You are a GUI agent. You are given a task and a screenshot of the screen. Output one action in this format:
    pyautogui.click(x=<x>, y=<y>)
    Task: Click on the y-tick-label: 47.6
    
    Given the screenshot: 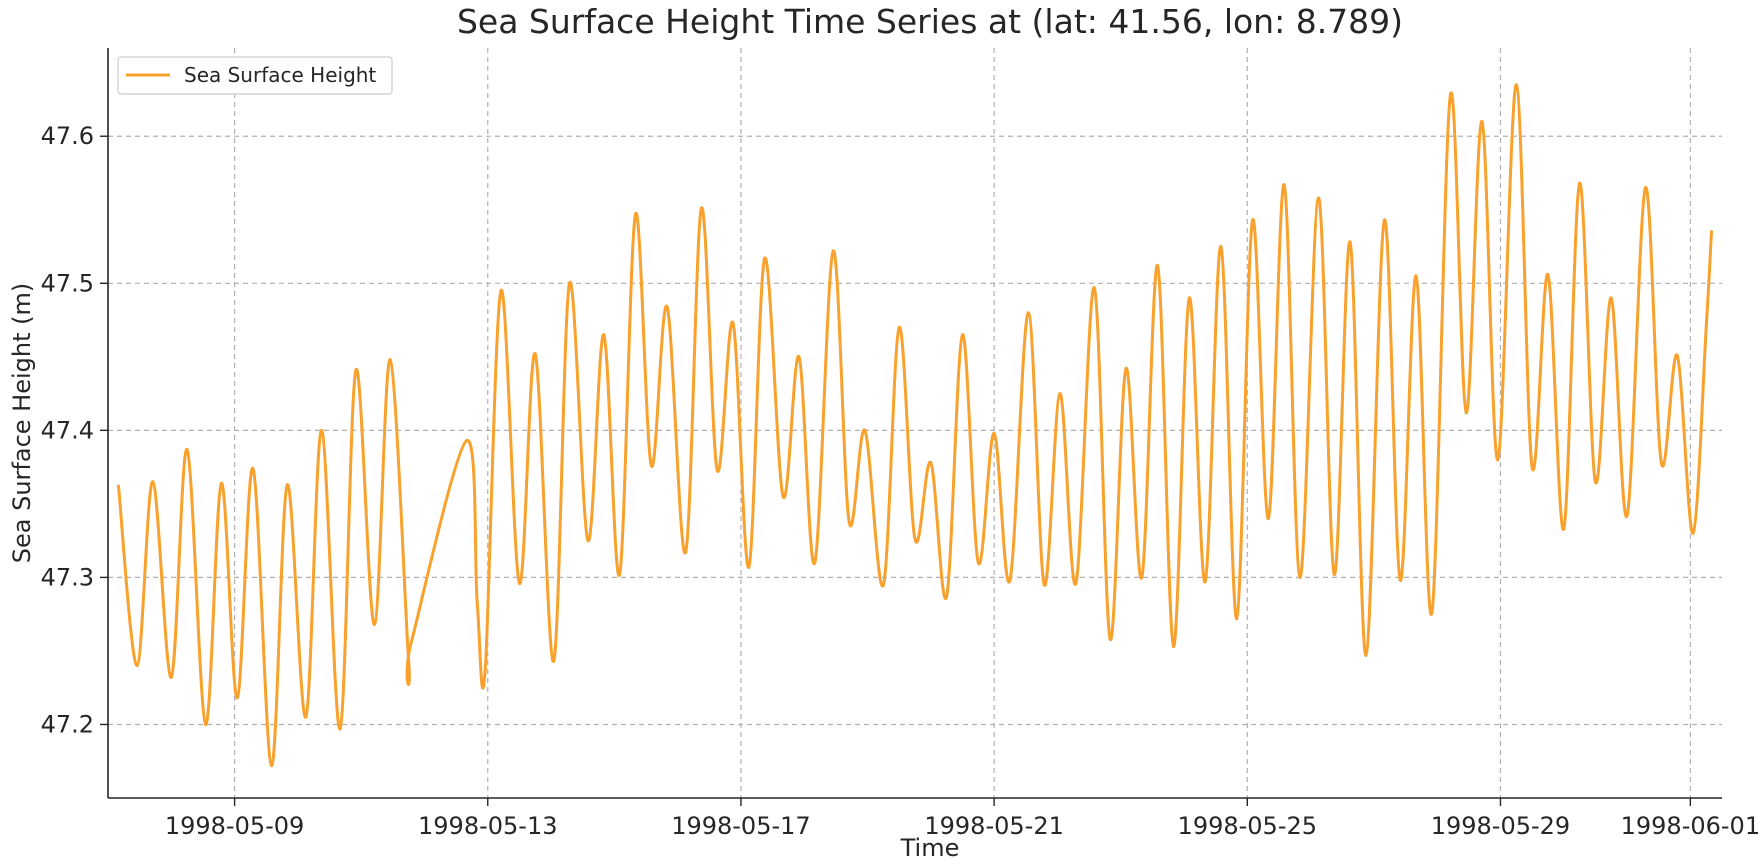 What is the action you would take?
    pyautogui.click(x=67, y=136)
    